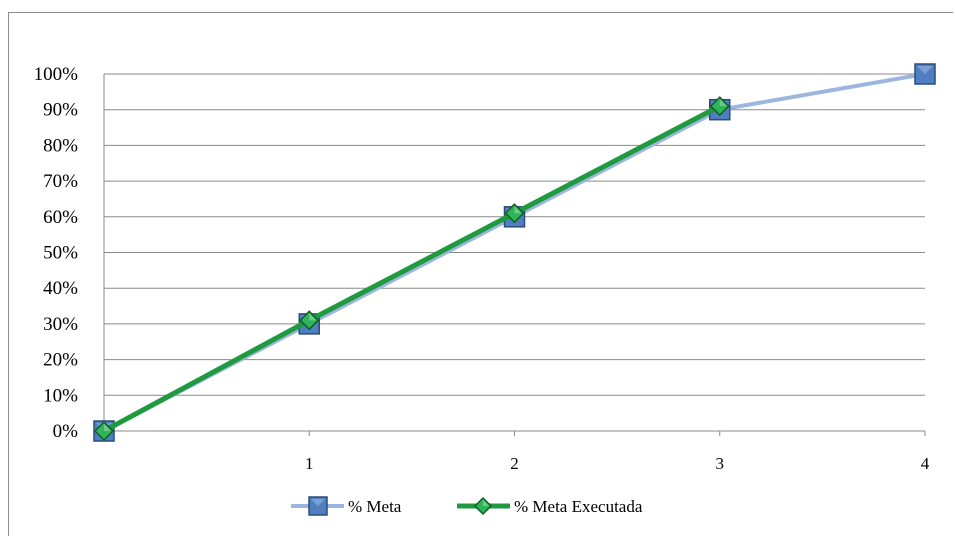  Describe the element at coordinates (60, 181) in the screenshot. I see `y-tick-label: 70%` at that location.